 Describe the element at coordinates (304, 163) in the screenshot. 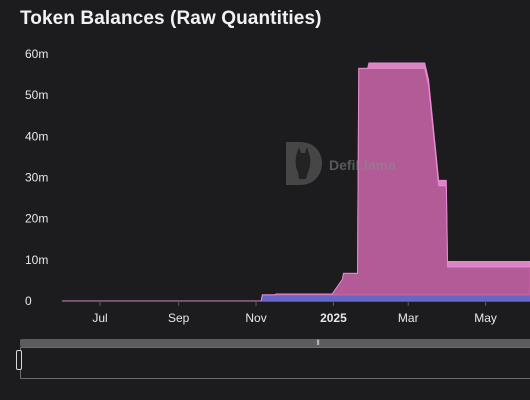

I see `defillama-logo-icon` at that location.